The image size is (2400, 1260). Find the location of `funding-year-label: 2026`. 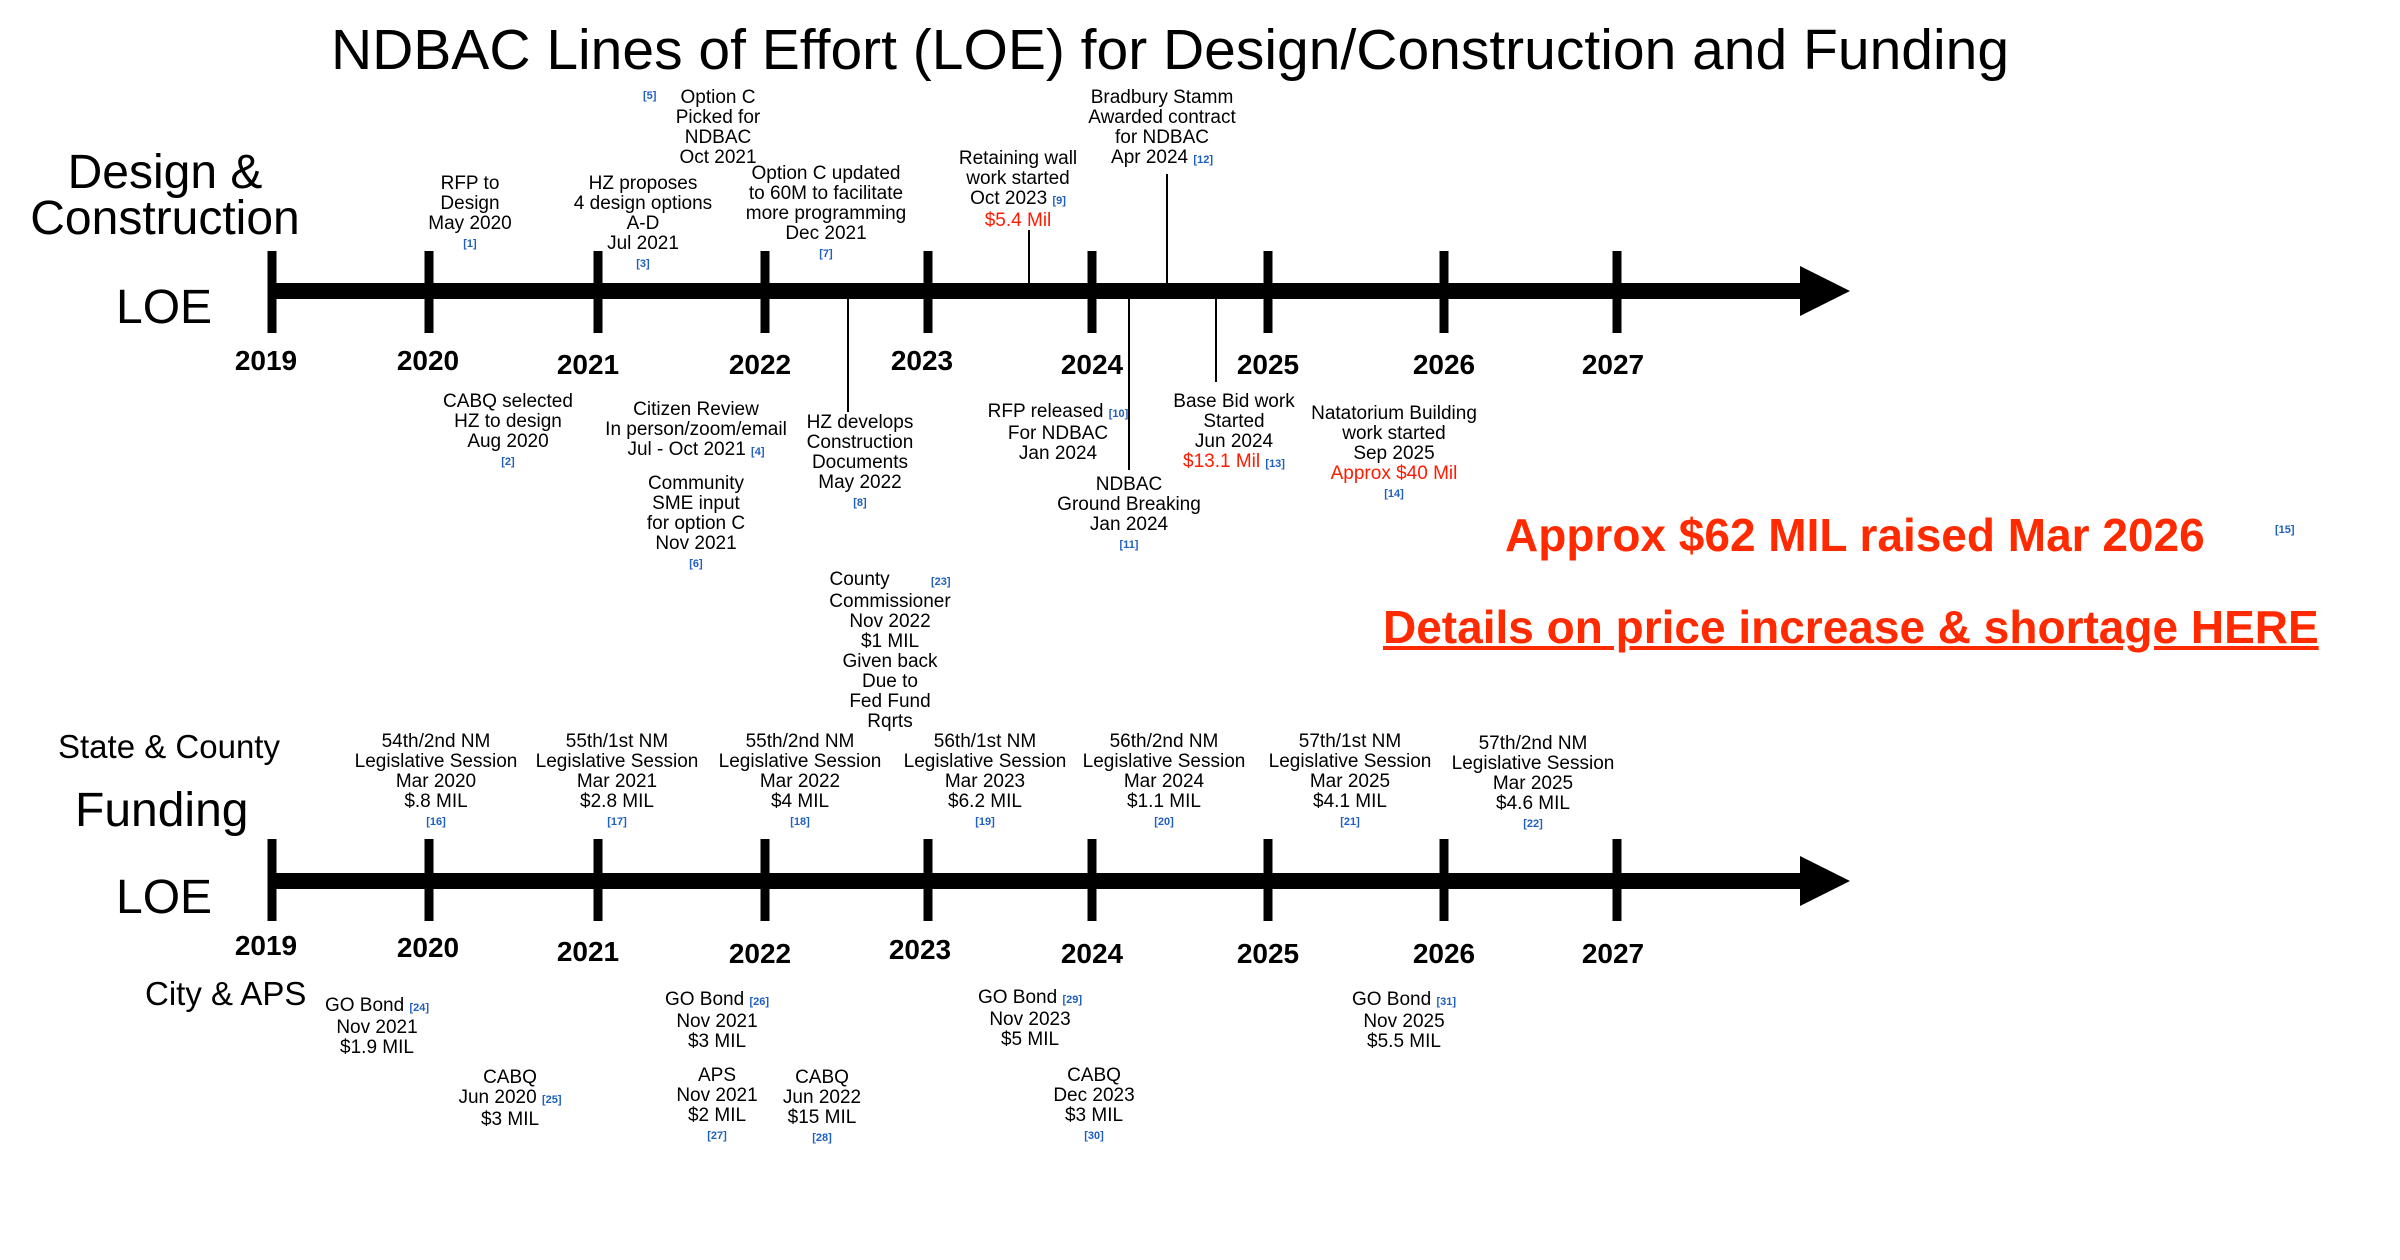

funding-year-label: 2026 is located at coordinates (1444, 953).